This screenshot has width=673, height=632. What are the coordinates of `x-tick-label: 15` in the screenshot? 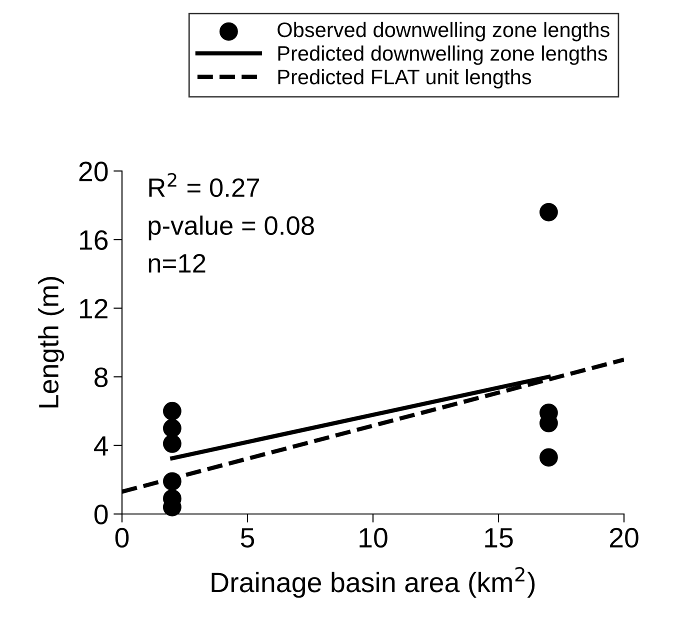 It's located at (499, 538).